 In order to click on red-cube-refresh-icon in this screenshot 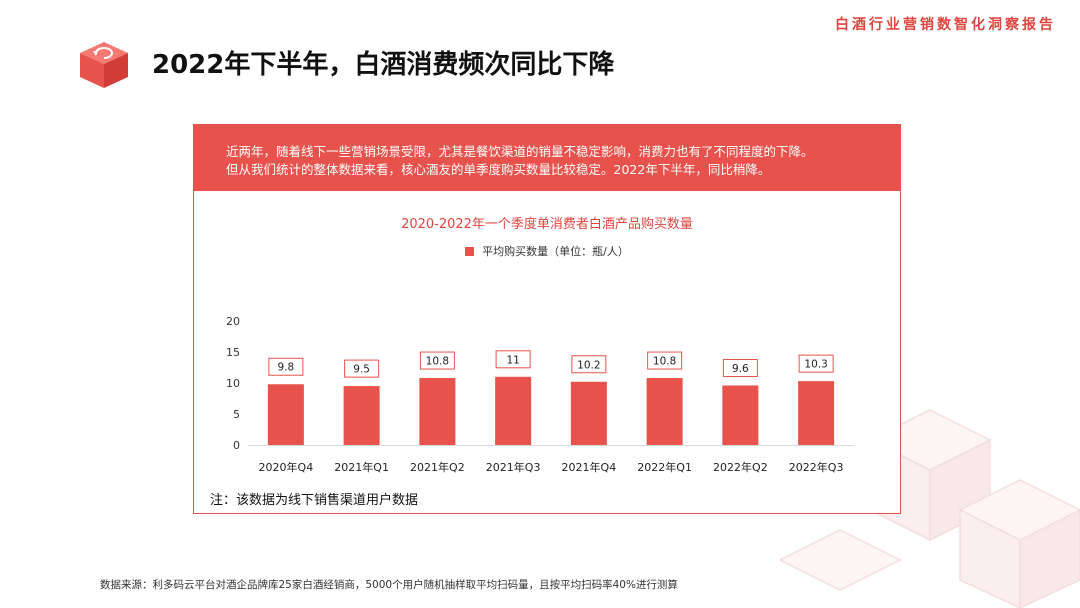, I will do `click(104, 65)`.